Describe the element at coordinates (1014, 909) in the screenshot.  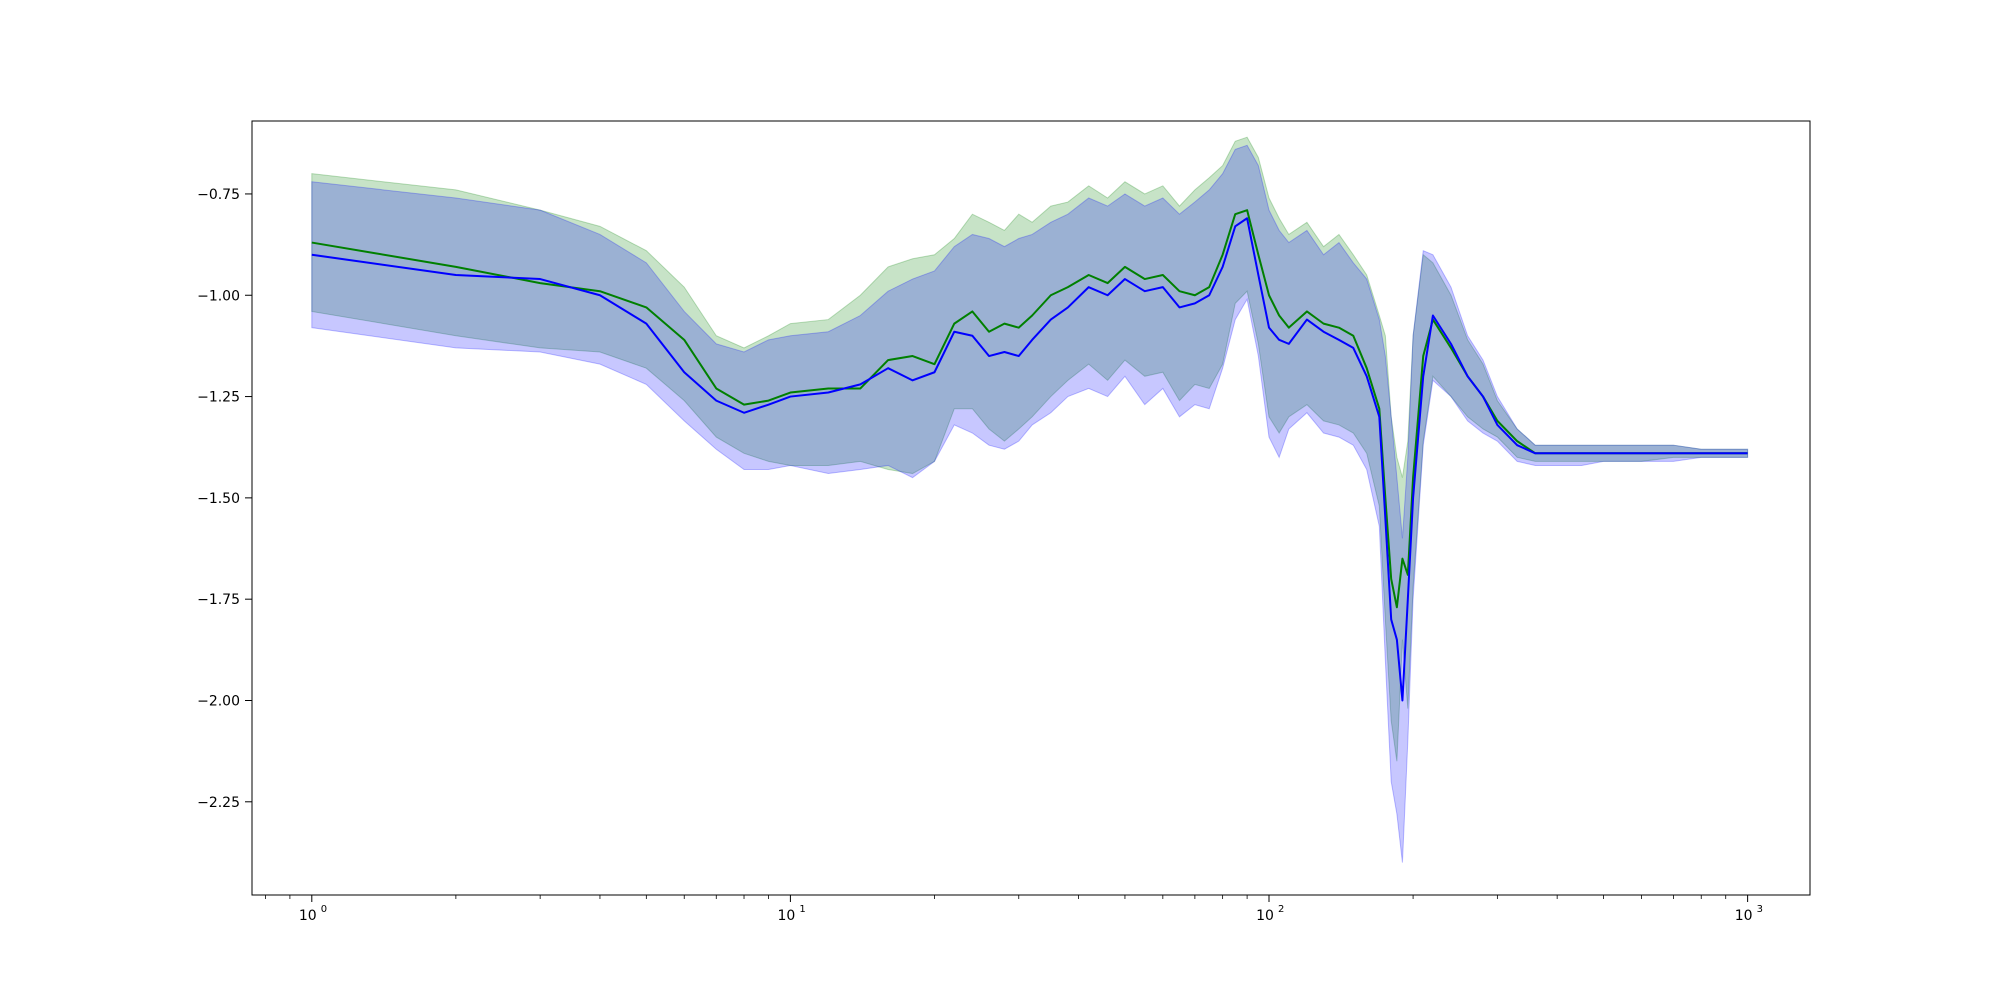
I see `x-axis: 10 0 10 1 10 2 10 3` at that location.